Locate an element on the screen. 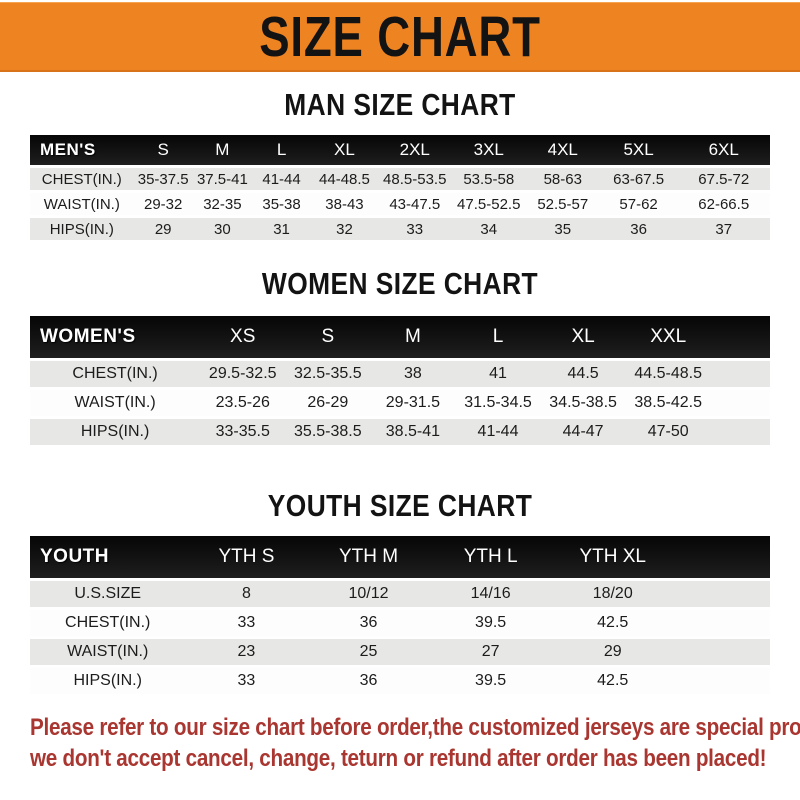  size-value: 29.5-32.5 is located at coordinates (243, 374).